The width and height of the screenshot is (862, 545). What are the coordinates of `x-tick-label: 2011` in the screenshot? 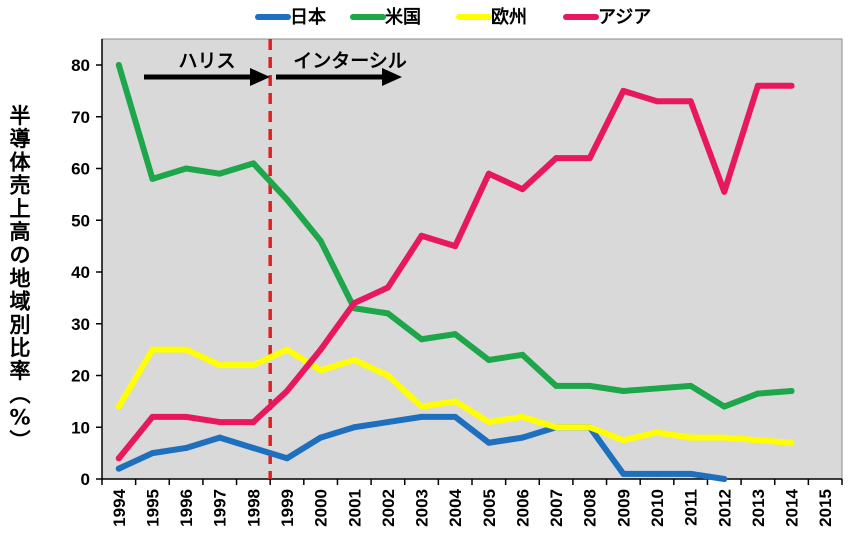 It's located at (691, 507).